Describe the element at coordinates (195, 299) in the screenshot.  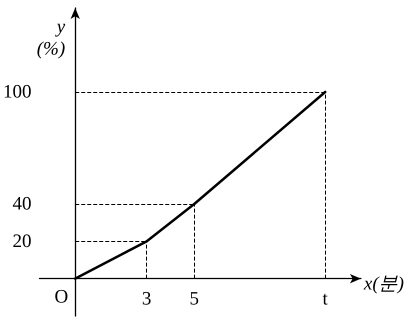
I see `x-tick-label: 5` at that location.